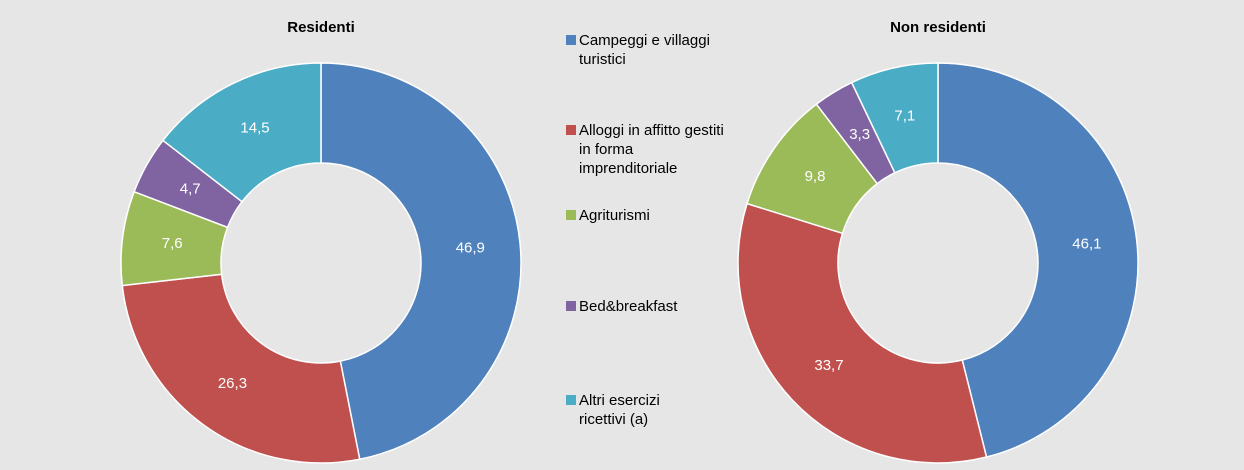 This screenshot has width=1244, height=470. What do you see at coordinates (828, 365) in the screenshot?
I see `data-label: 33,7` at bounding box center [828, 365].